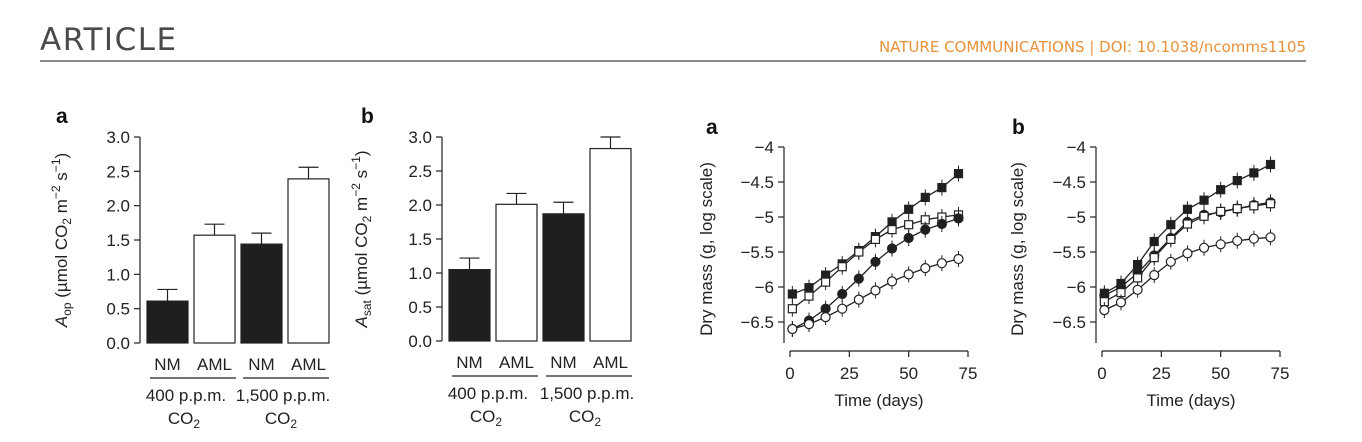  I want to click on y-tick-label: 0.5, so click(420, 307).